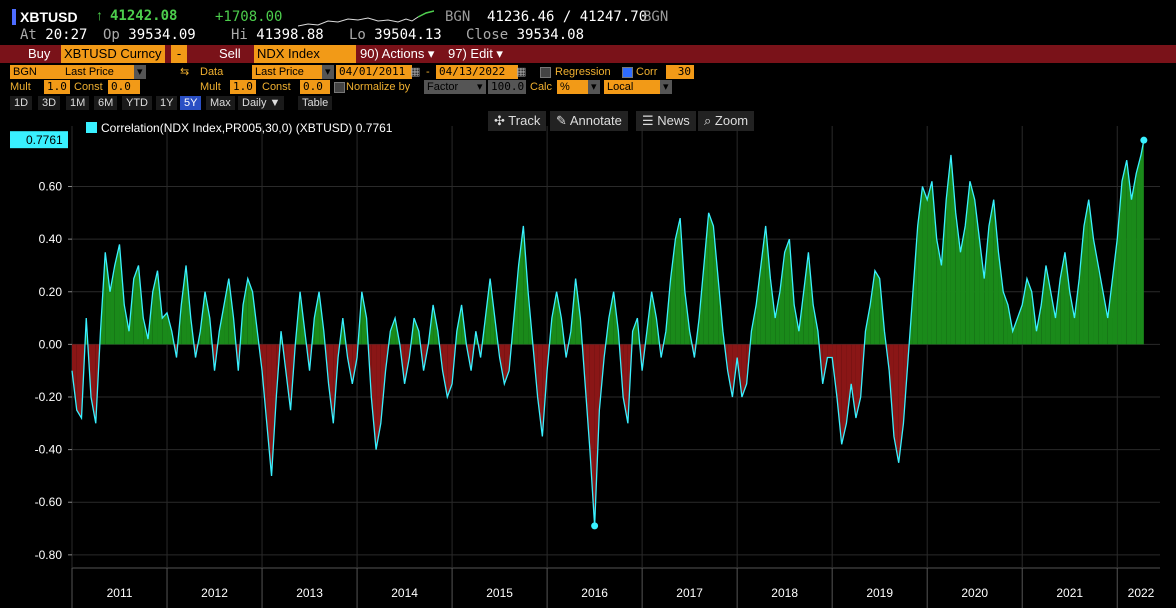 Image resolution: width=1176 pixels, height=608 pixels. What do you see at coordinates (120, 593) in the screenshot?
I see `x-tick-label: 2011` at bounding box center [120, 593].